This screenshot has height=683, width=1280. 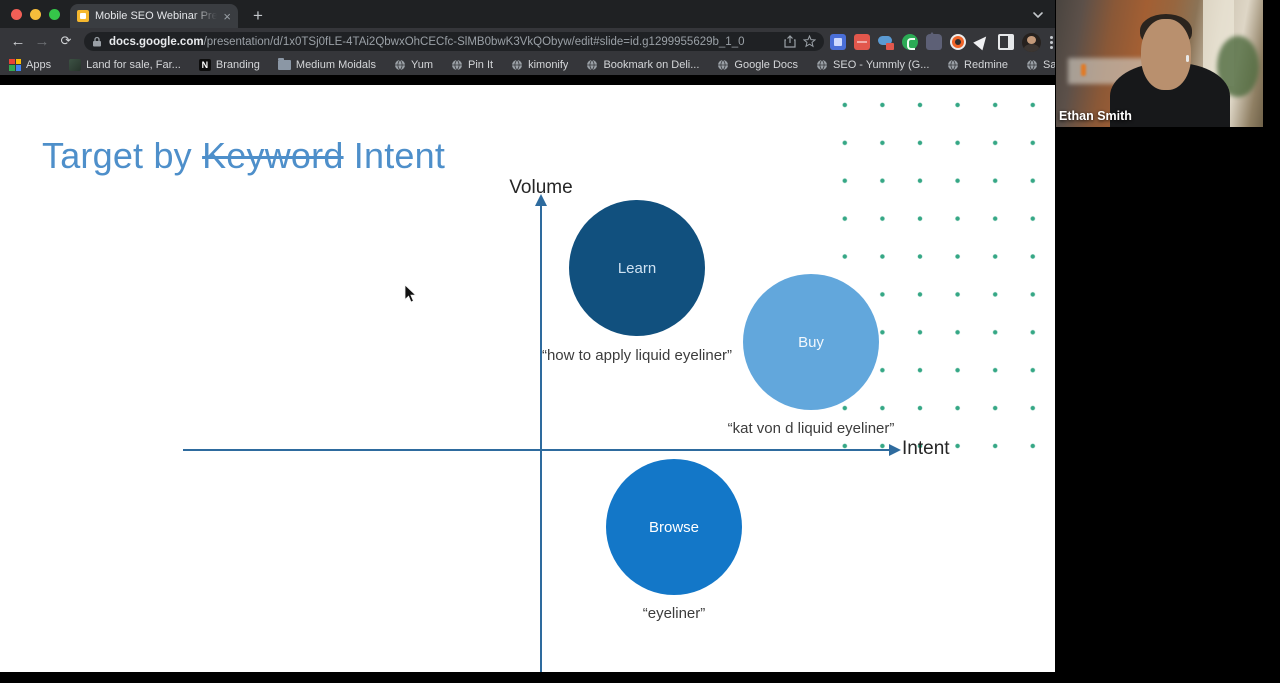 I want to click on apps-grid-icon, so click(x=15, y=64).